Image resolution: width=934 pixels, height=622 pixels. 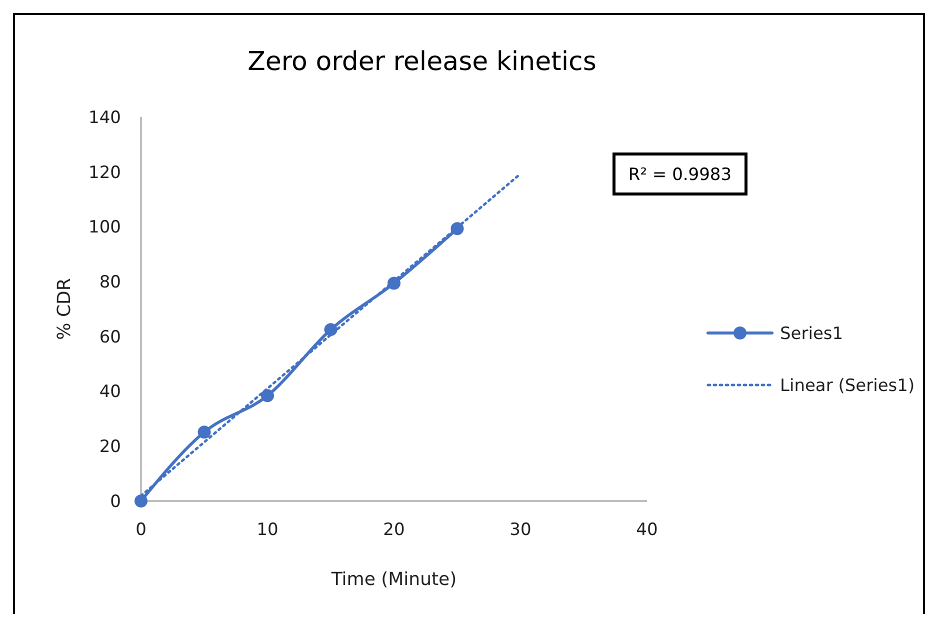 What do you see at coordinates (267, 530) in the screenshot?
I see `x-tick-label: 10` at bounding box center [267, 530].